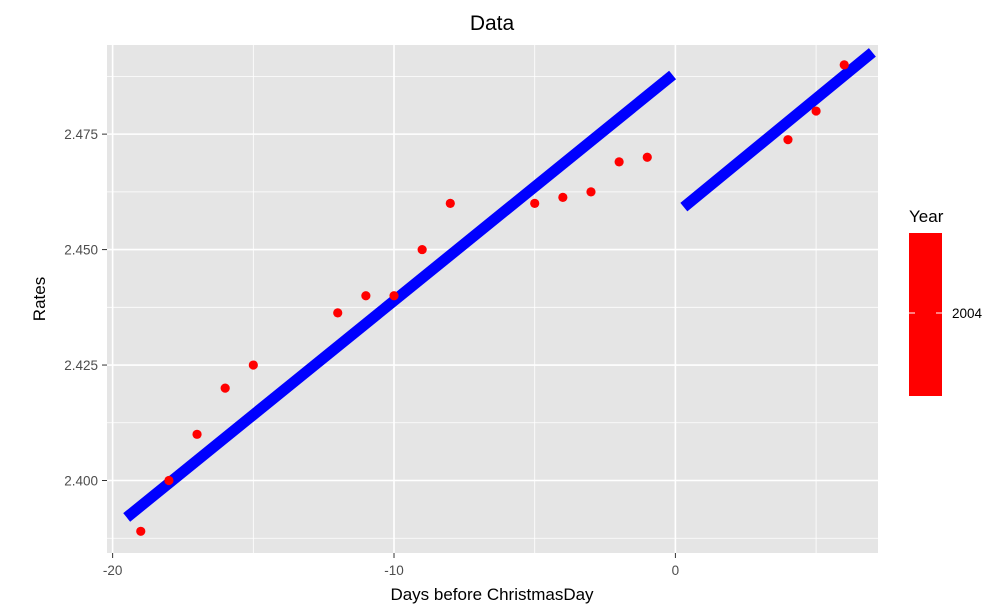 This screenshot has height=616, width=1000. What do you see at coordinates (113, 570) in the screenshot?
I see `x-tick-label: -20` at bounding box center [113, 570].